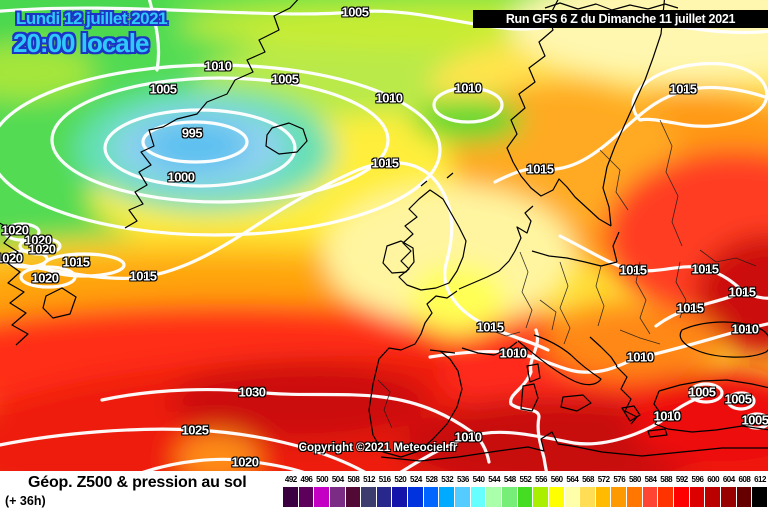 Image resolution: width=768 pixels, height=512 pixels. I want to click on colorbar-tick-label: 504, so click(337, 479).